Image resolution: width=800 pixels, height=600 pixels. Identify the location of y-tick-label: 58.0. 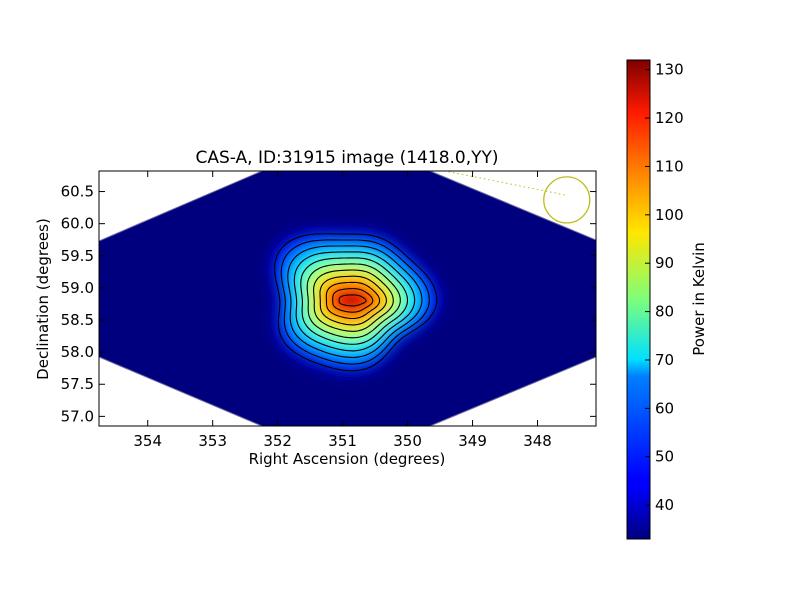
(77, 352).